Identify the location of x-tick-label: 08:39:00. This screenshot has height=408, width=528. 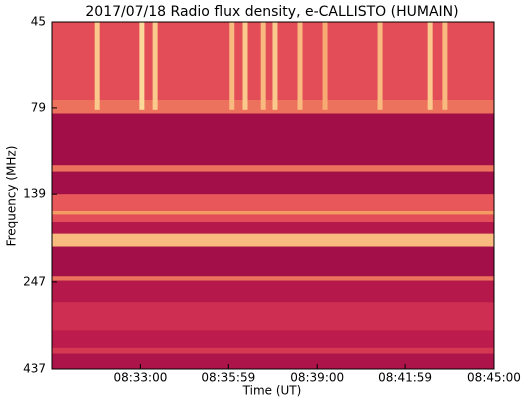
(317, 378).